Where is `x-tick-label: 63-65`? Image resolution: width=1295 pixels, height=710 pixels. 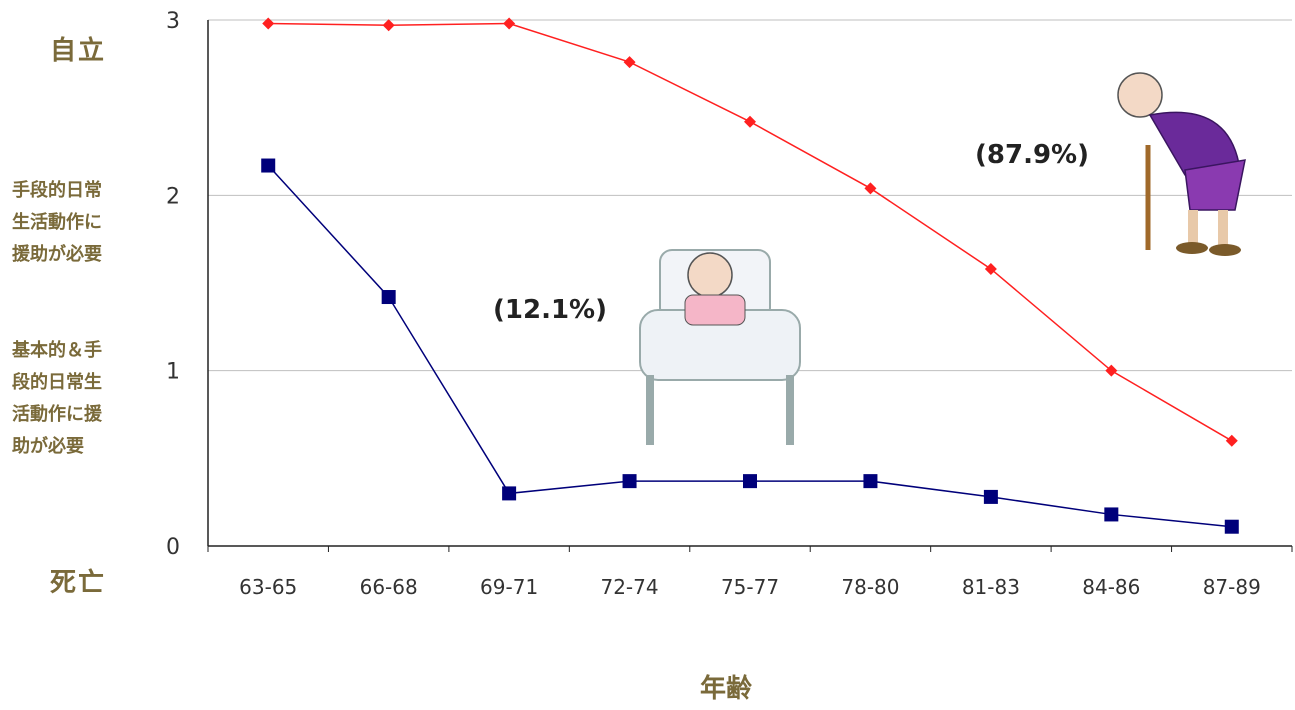 x-tick-label: 63-65 is located at coordinates (268, 587).